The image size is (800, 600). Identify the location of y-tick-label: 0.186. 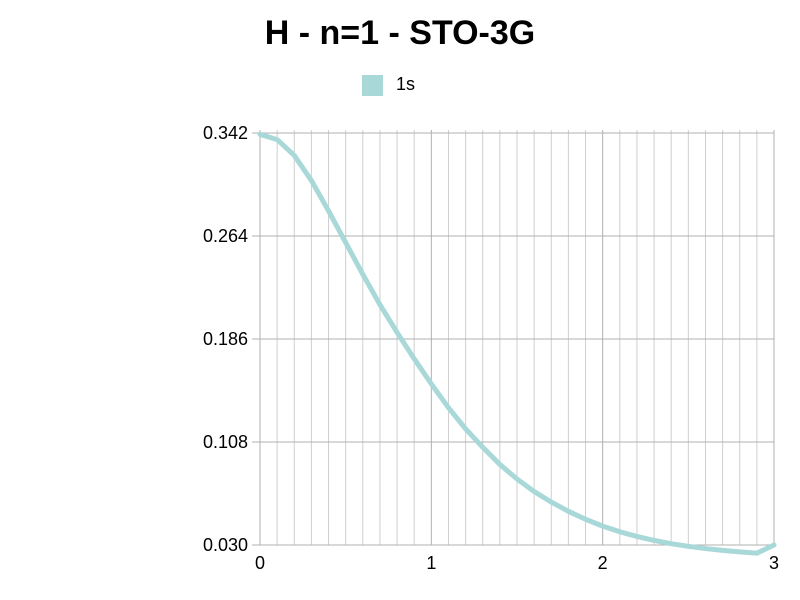
(225, 339).